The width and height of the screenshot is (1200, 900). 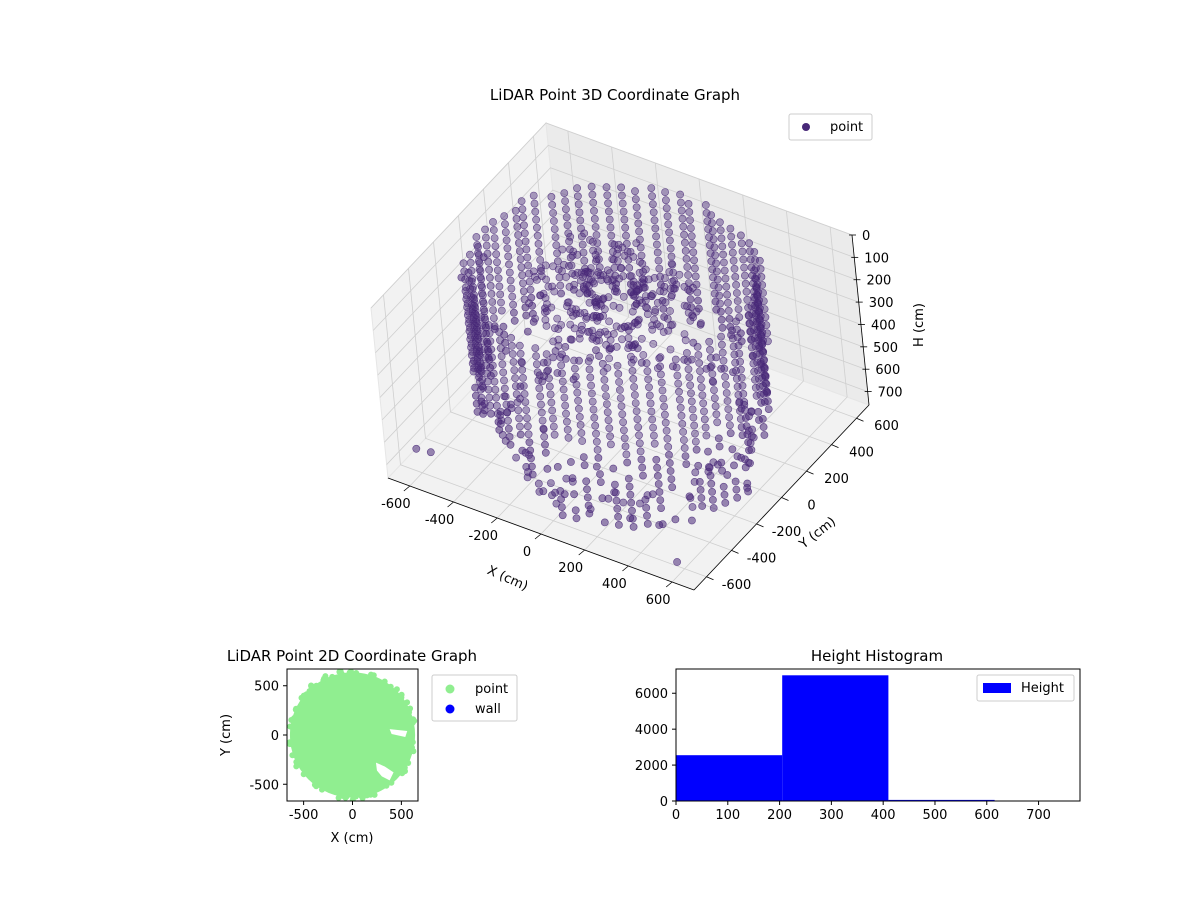 What do you see at coordinates (878, 281) in the screenshot?
I see `plot3d-htick-label: 200` at bounding box center [878, 281].